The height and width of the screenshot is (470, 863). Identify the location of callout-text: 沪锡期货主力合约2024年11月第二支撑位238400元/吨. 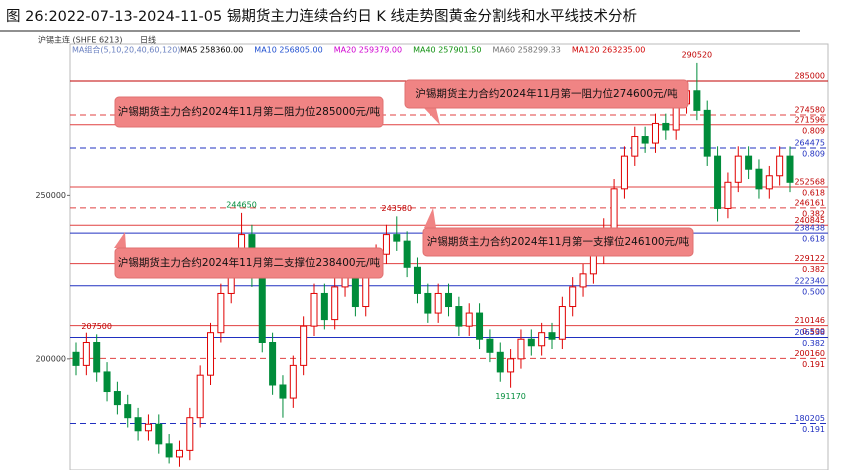
(249, 262).